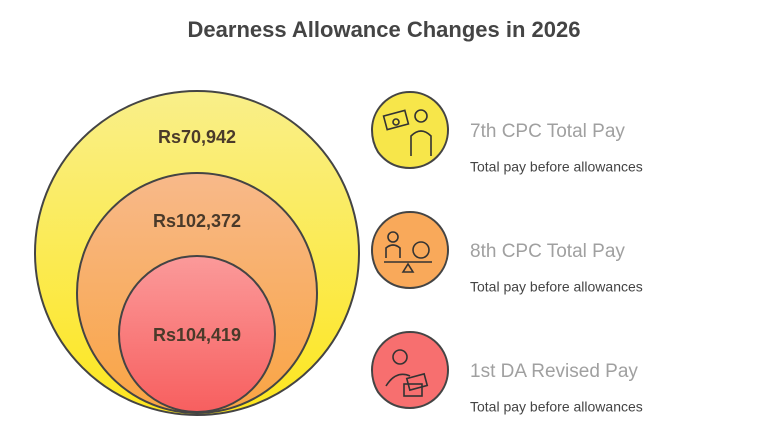  What do you see at coordinates (384, 29) in the screenshot?
I see `title: Dearness Allowance Changes in 2026` at bounding box center [384, 29].